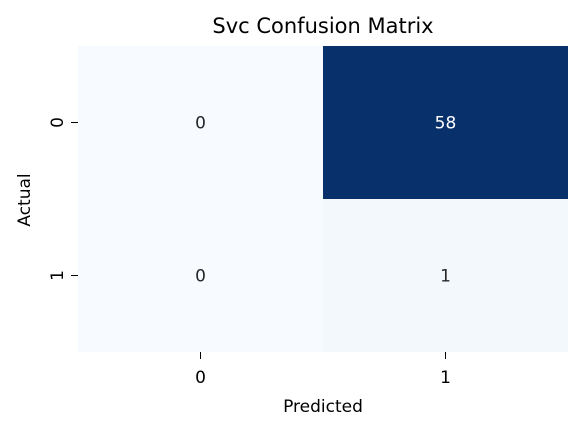  I want to click on x-tick-label: 0, so click(200, 378).